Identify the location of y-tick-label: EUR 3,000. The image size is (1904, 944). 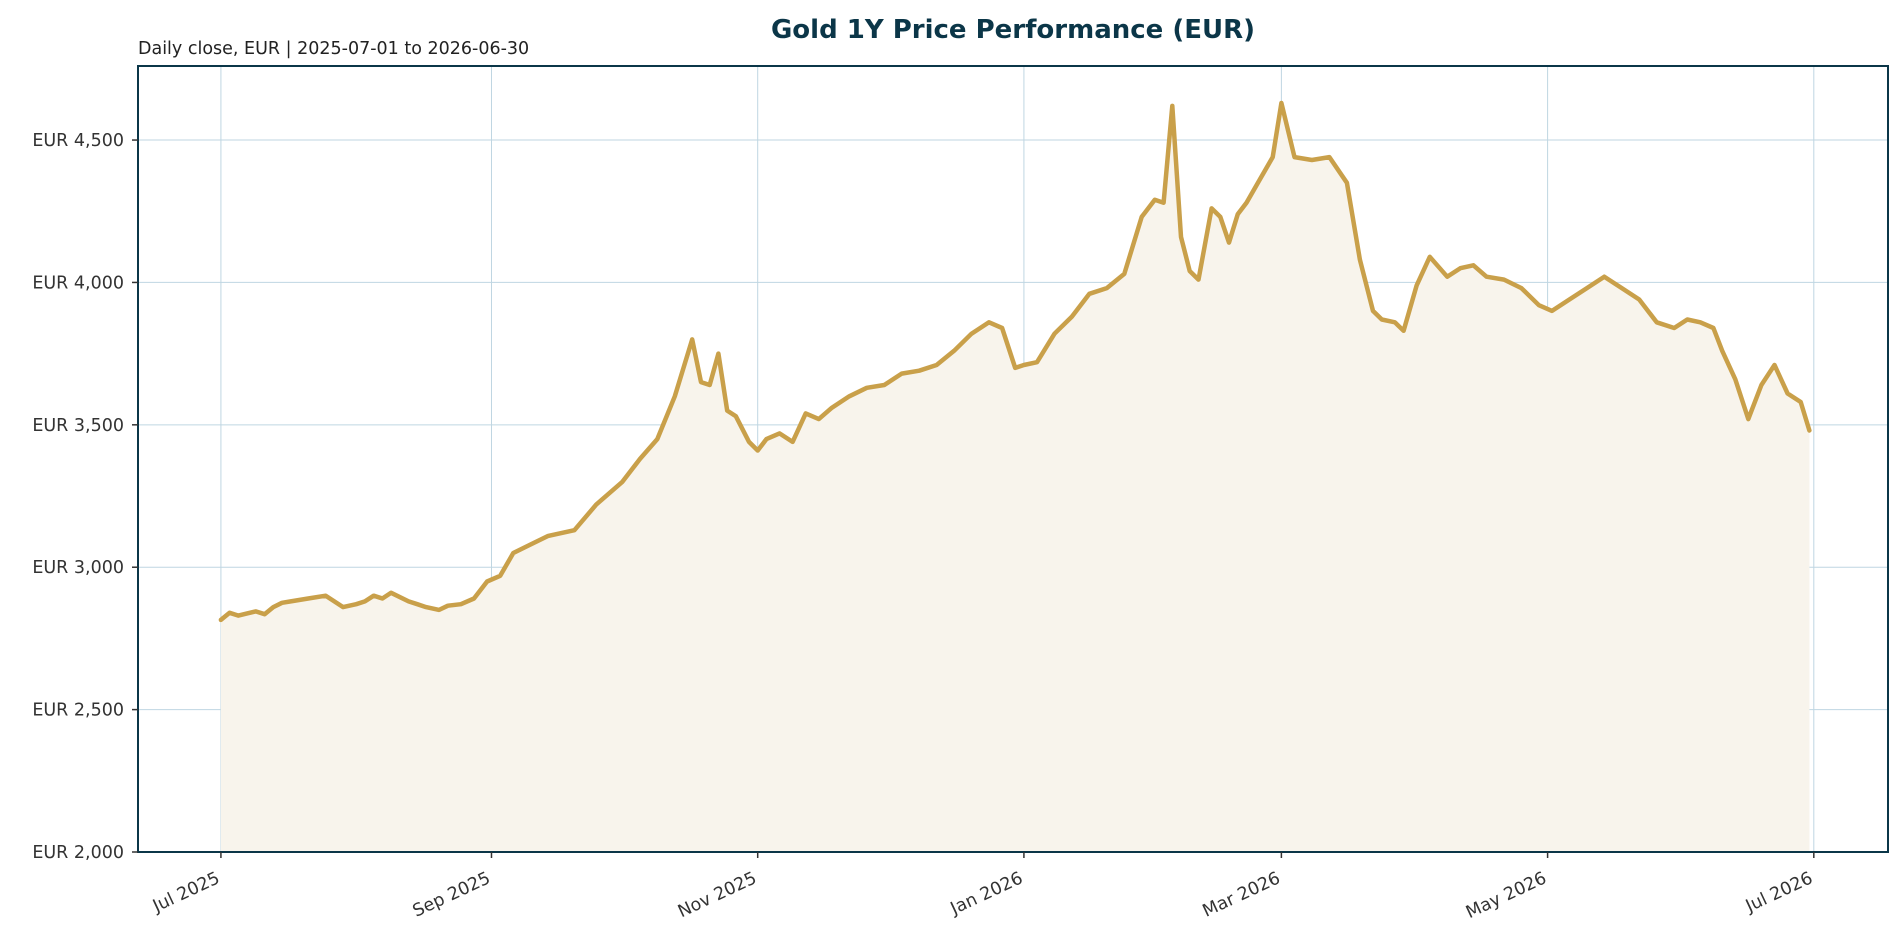
(78, 568).